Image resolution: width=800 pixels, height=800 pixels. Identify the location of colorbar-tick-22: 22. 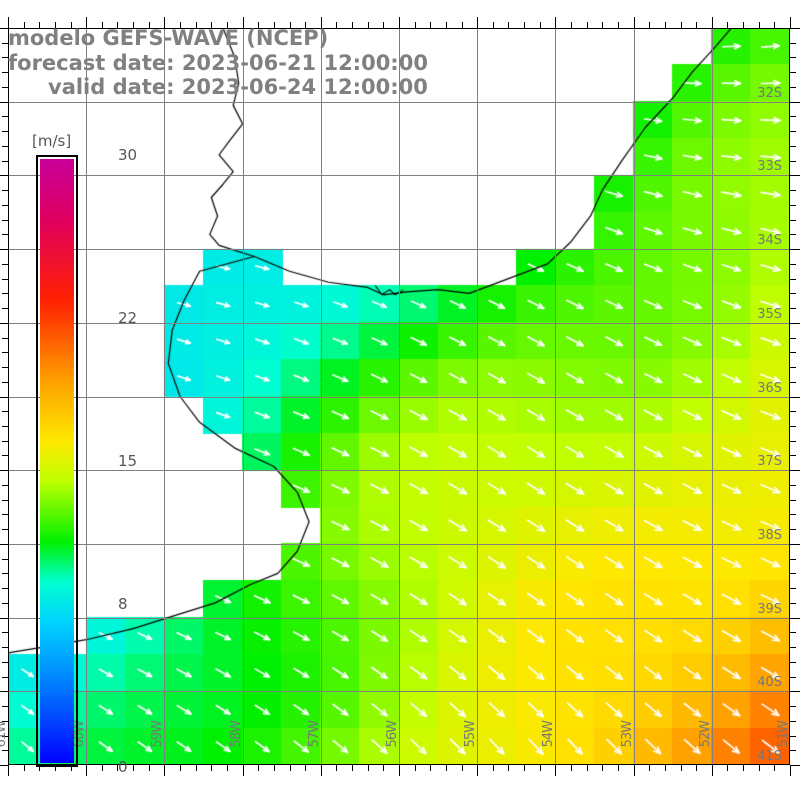
(128, 318).